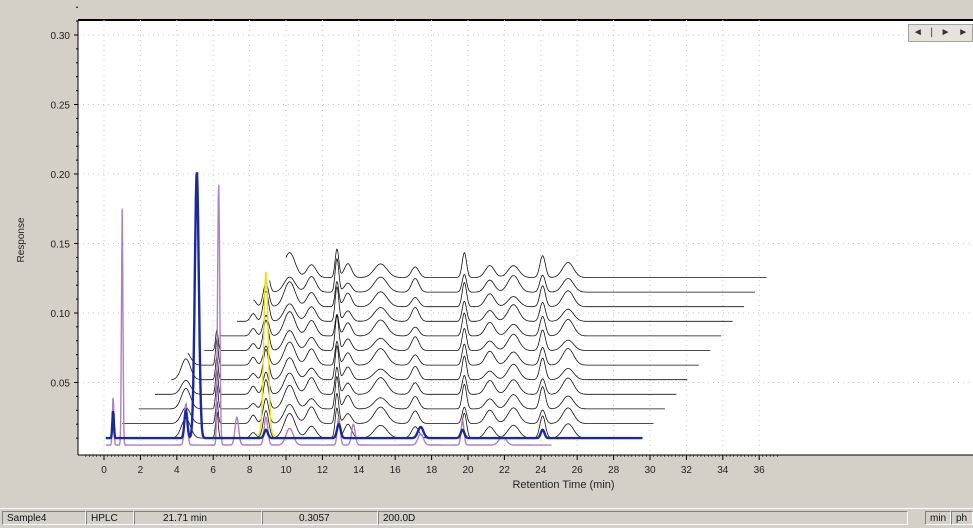 The width and height of the screenshot is (973, 528). Describe the element at coordinates (468, 470) in the screenshot. I see `x-tick-label: 20` at that location.